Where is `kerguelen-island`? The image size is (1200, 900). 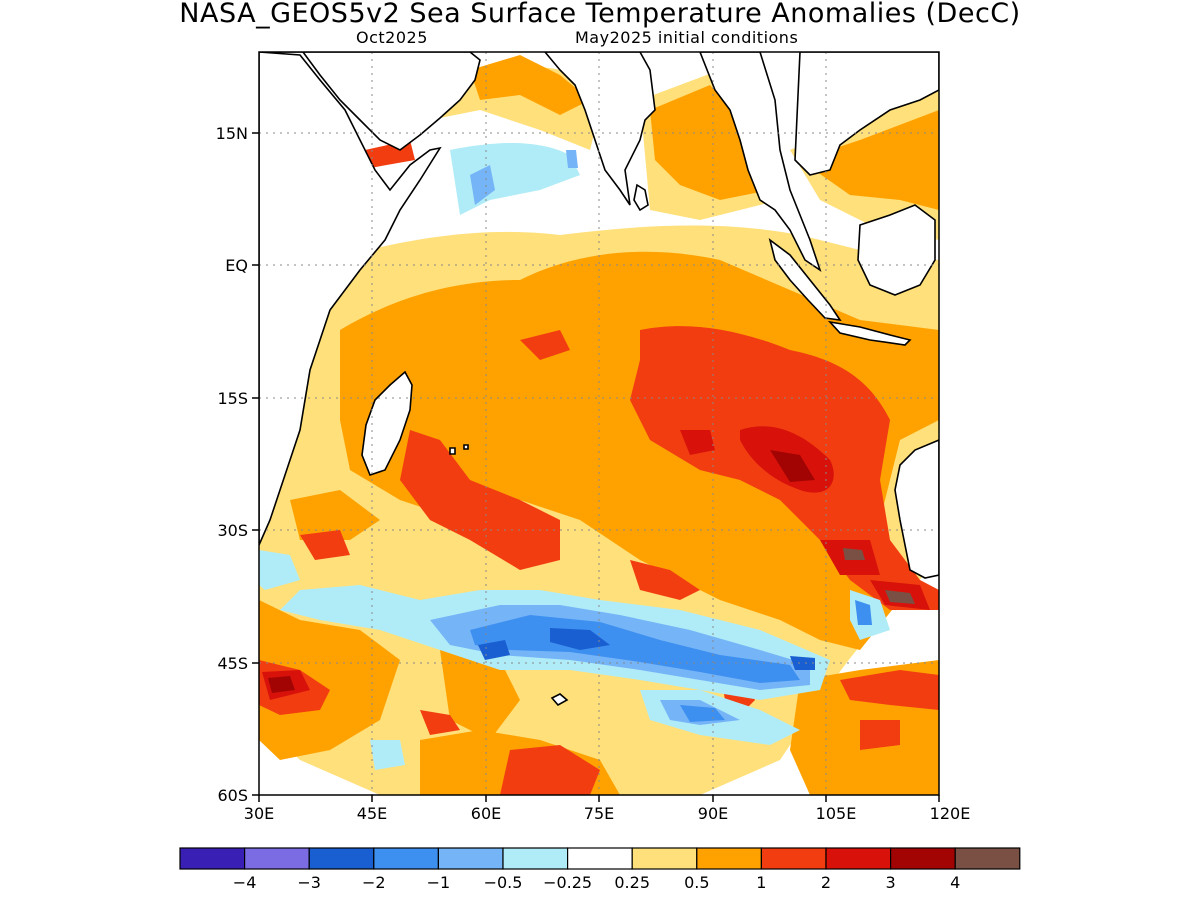
kerguelen-island is located at coordinates (559, 700).